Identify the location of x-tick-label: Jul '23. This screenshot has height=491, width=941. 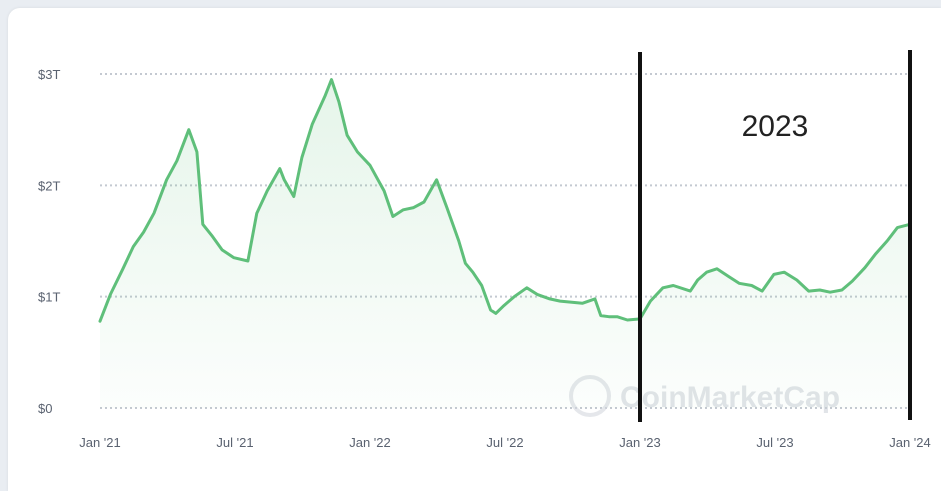
(774, 442).